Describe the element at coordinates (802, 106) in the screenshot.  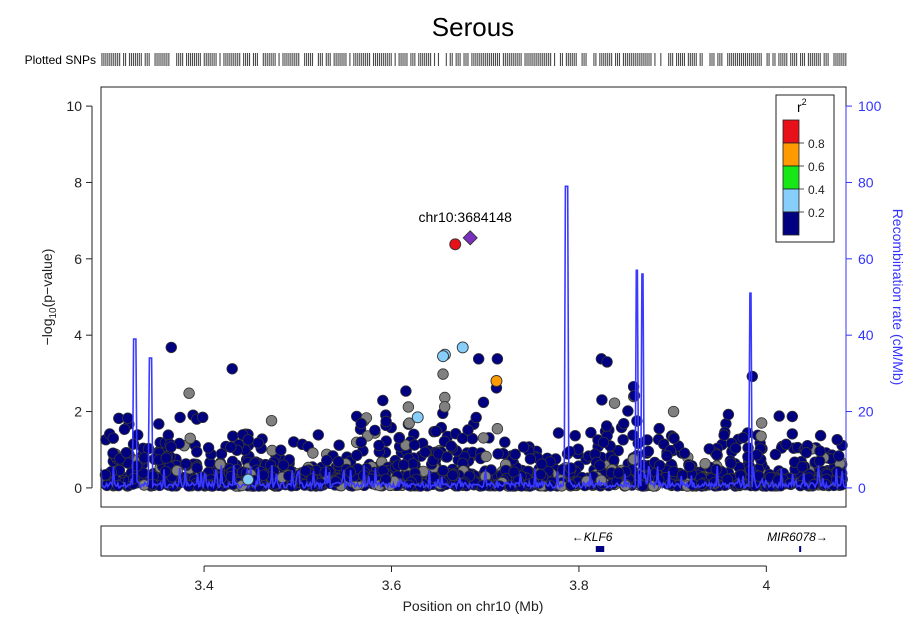
I see `legend-title: r2` at that location.